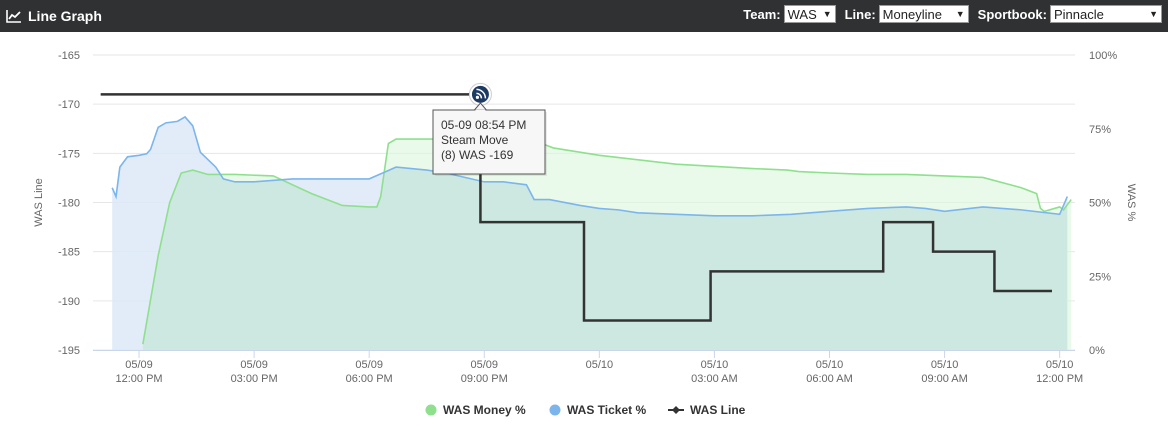 This screenshot has width=1168, height=434. What do you see at coordinates (1097, 351) in the screenshot?
I see `y-tick-label-right: 0%` at bounding box center [1097, 351].